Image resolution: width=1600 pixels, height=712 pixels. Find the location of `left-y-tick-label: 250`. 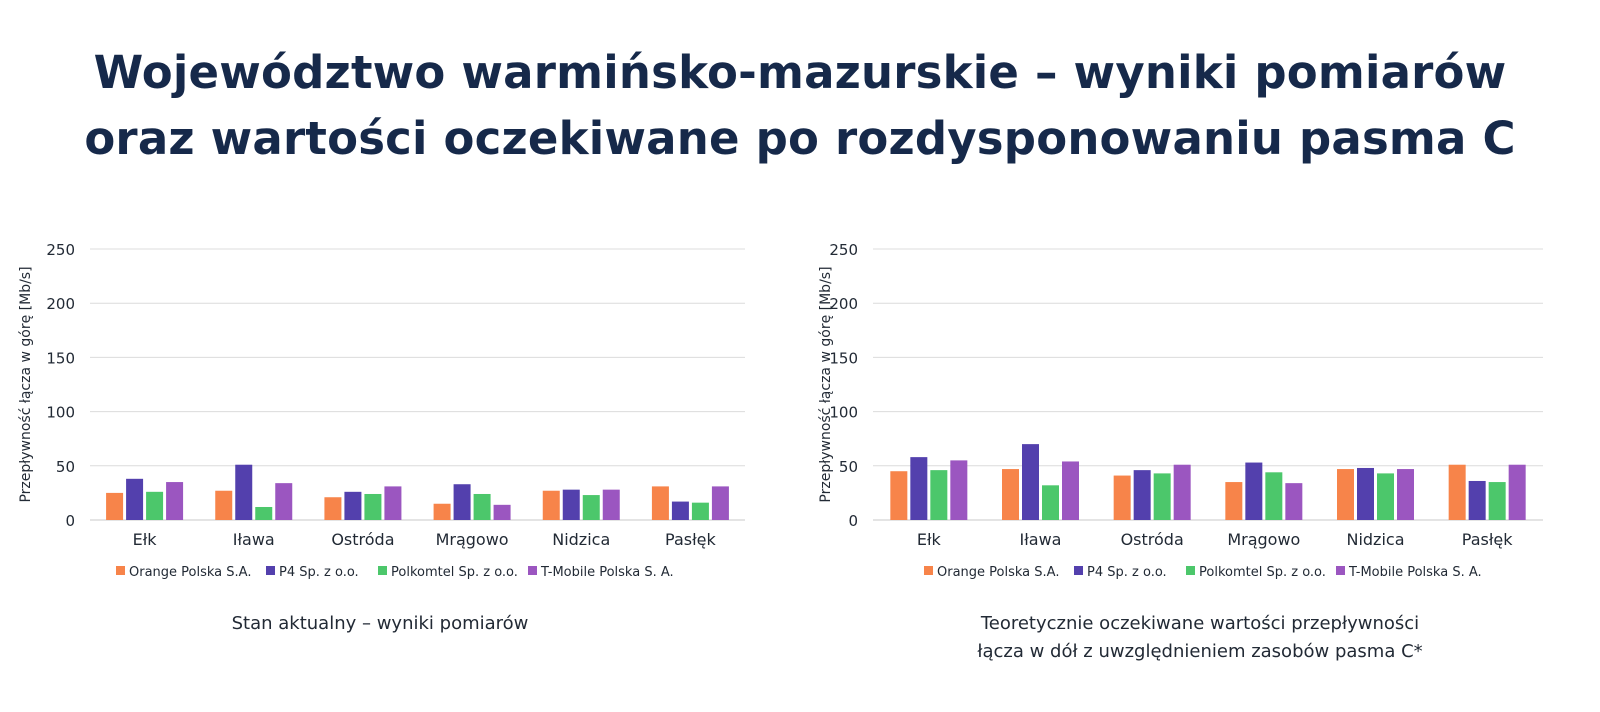

left-y-tick-label: 250 is located at coordinates (60, 250).